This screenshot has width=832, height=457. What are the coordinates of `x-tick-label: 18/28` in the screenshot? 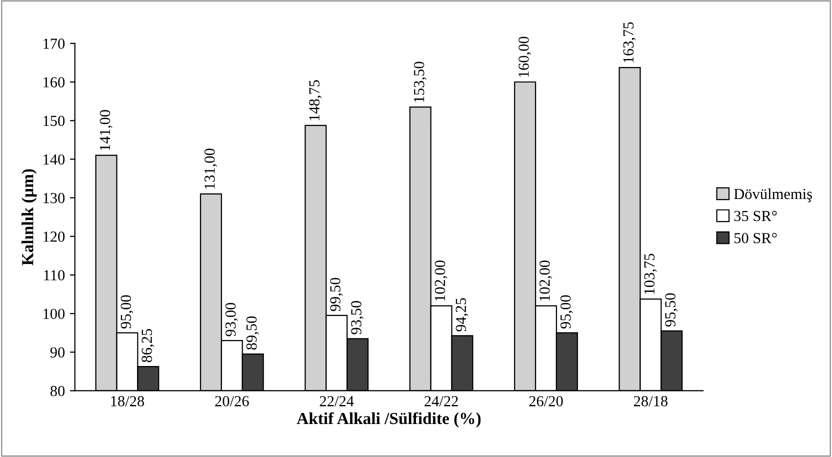 It's located at (127, 401).